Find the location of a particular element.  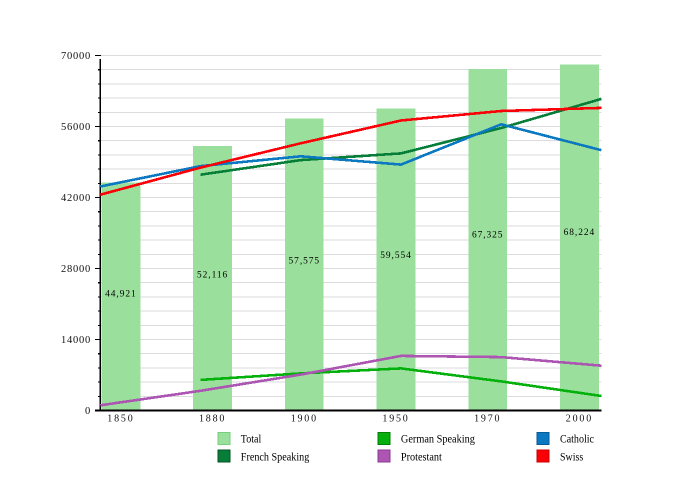

svg-text: Total is located at coordinates (251, 439).